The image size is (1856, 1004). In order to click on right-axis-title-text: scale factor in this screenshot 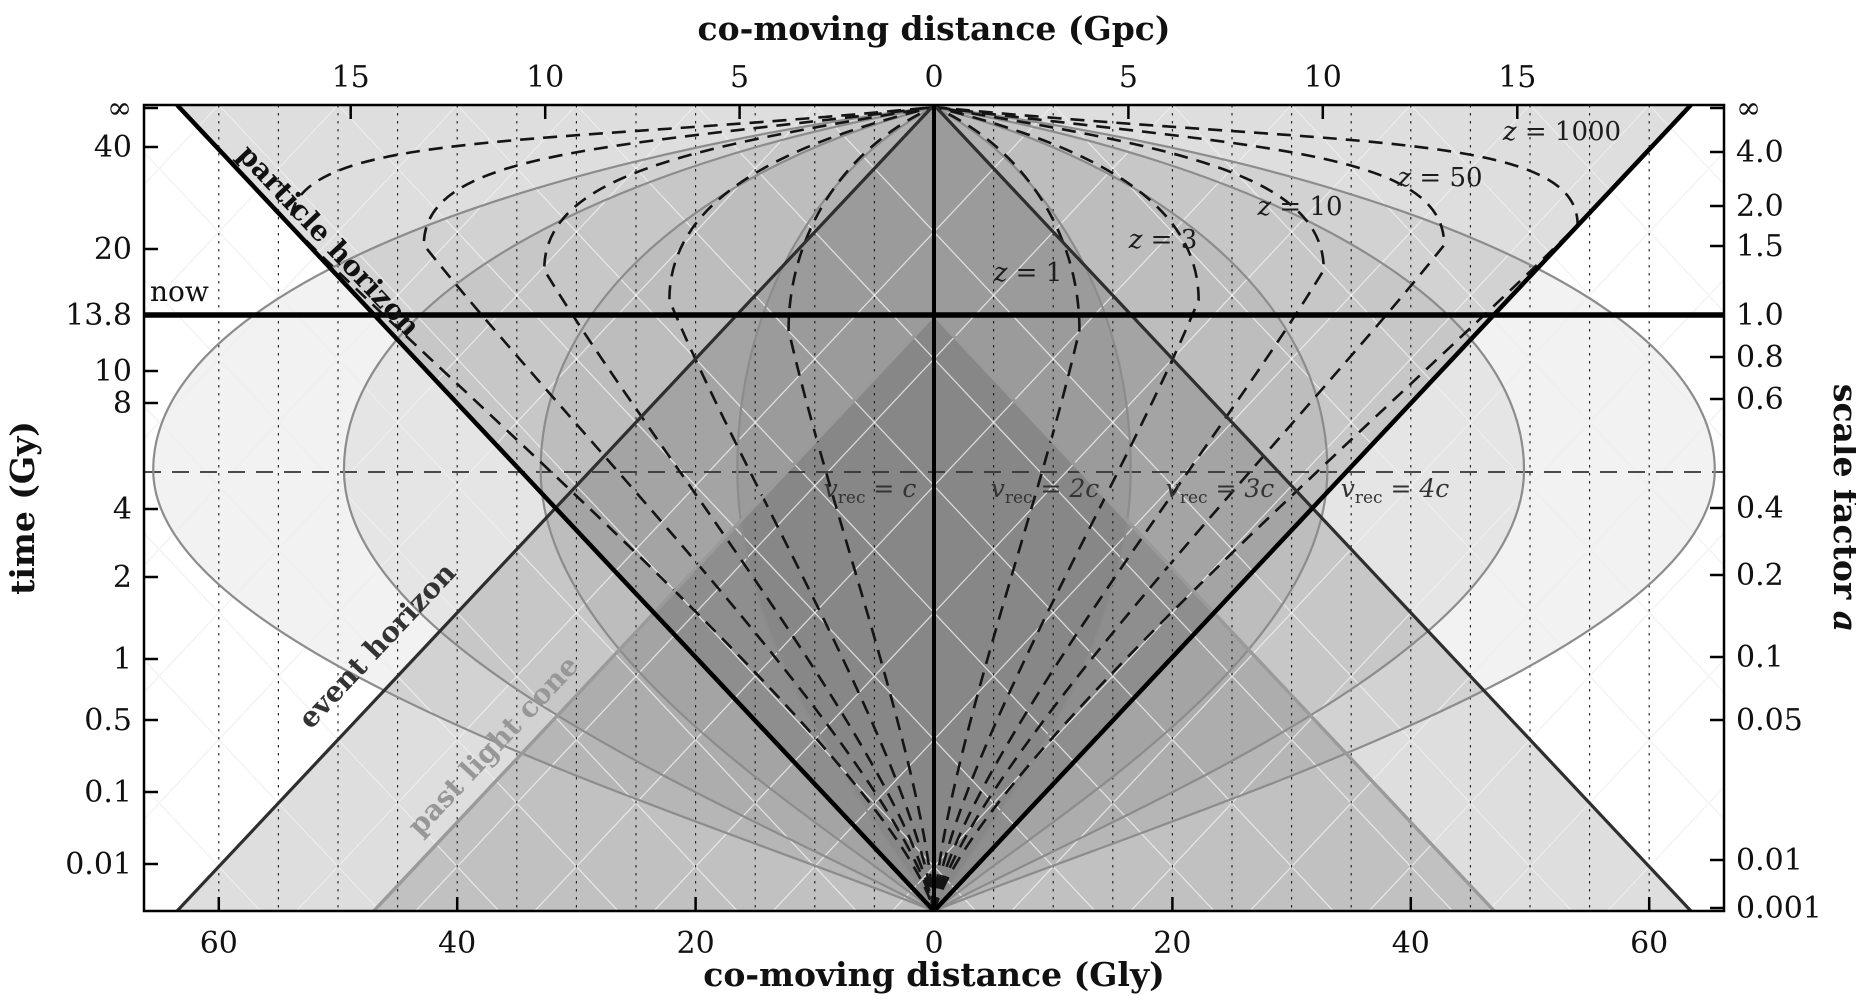, I will do `click(1841, 497)`.